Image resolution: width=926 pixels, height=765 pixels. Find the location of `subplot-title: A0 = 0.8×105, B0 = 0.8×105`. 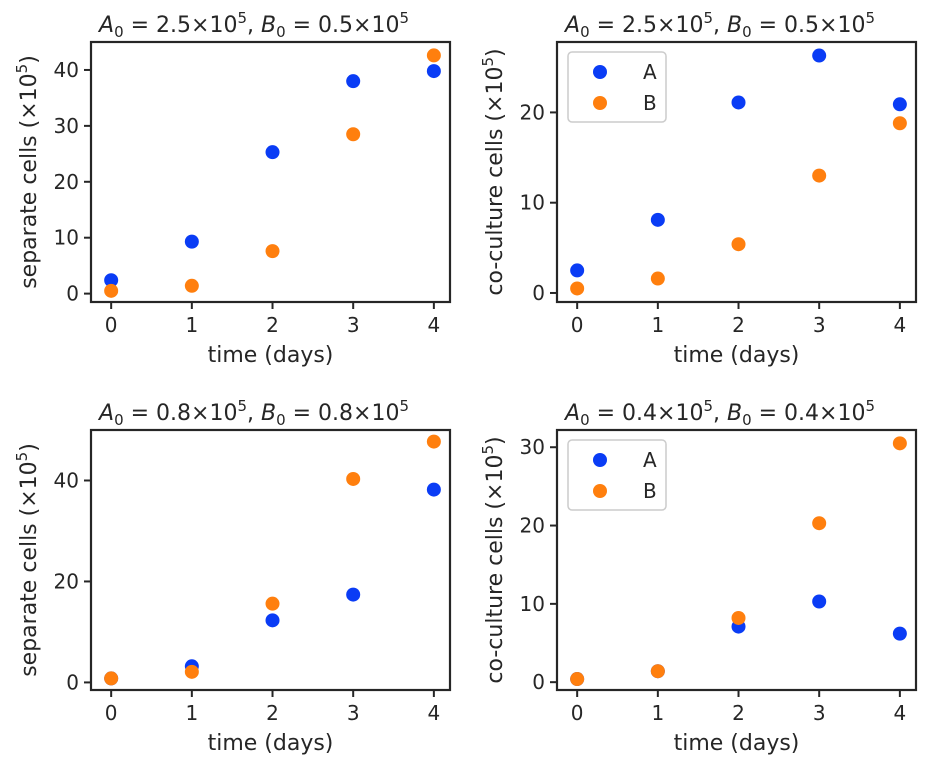

subplot-title: A0 = 0.8×105, B0 = 0.8×105 is located at coordinates (253, 413).